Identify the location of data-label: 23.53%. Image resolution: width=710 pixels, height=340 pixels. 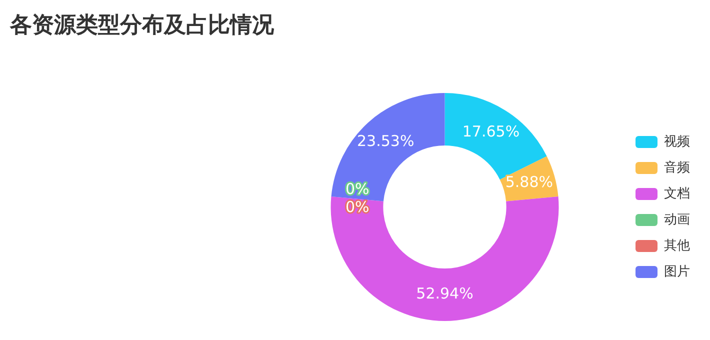
(385, 141).